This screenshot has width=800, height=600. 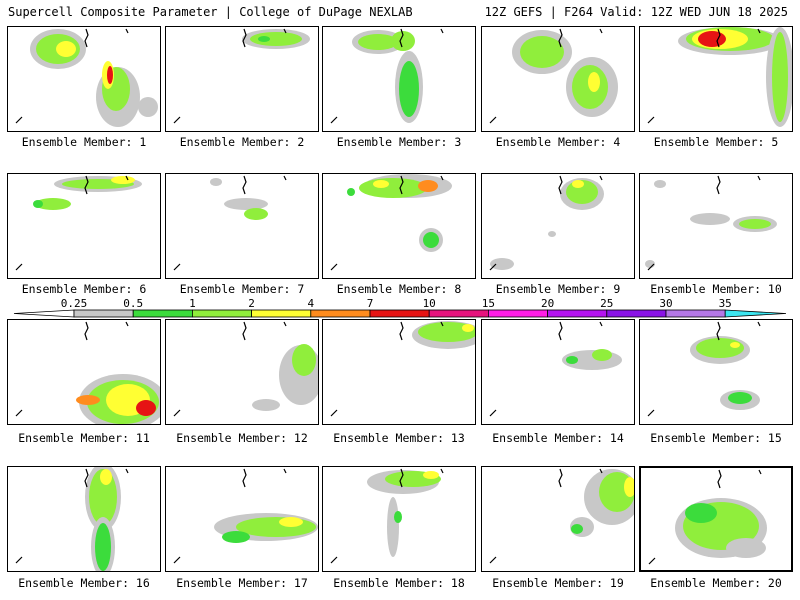 What do you see at coordinates (251, 303) in the screenshot?
I see `colorbar-tick-label: 2` at bounding box center [251, 303].